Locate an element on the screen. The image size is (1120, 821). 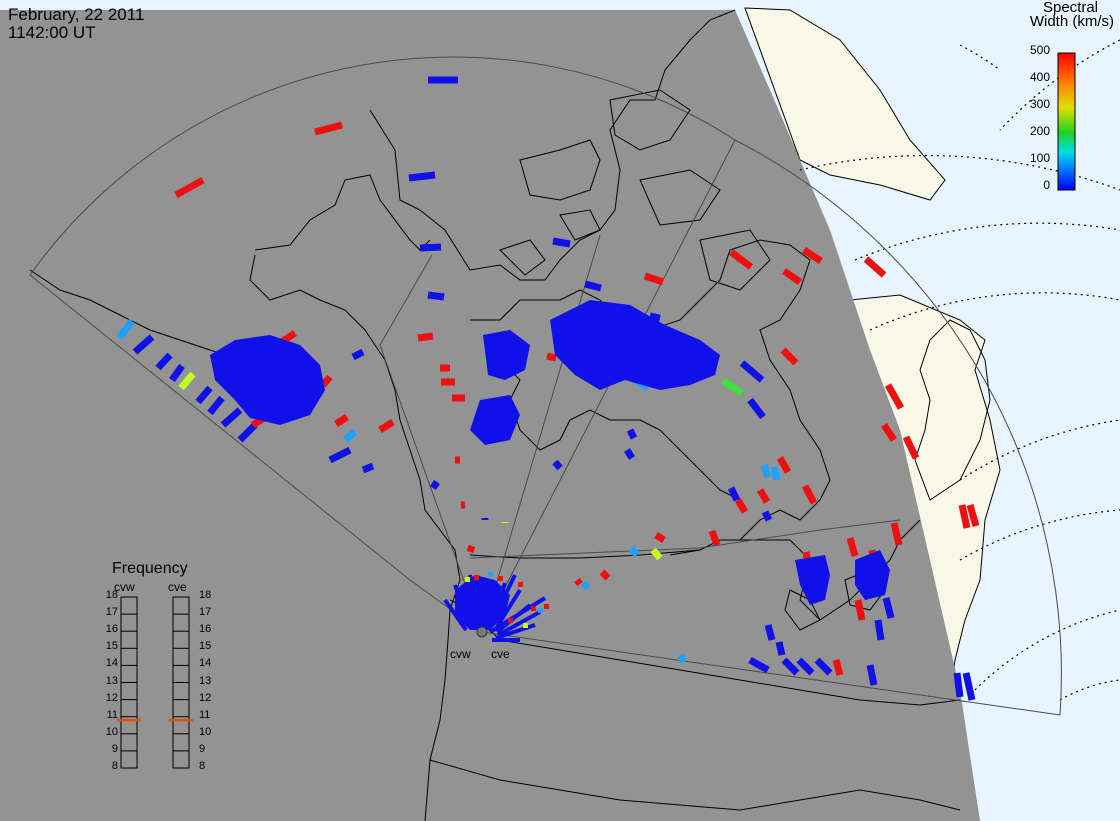
radar-label-cve: cve is located at coordinates (500, 654).